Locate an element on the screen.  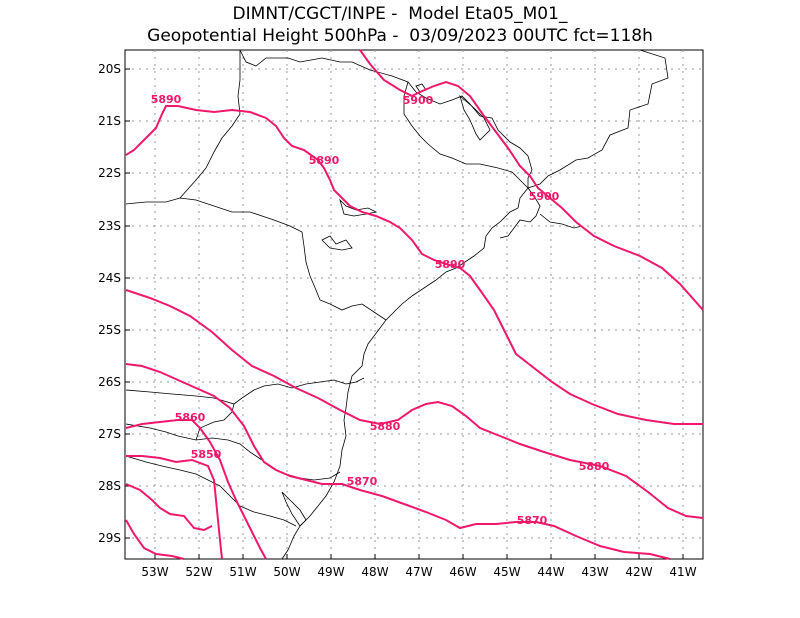
lat-label: 28S is located at coordinates (109, 486).